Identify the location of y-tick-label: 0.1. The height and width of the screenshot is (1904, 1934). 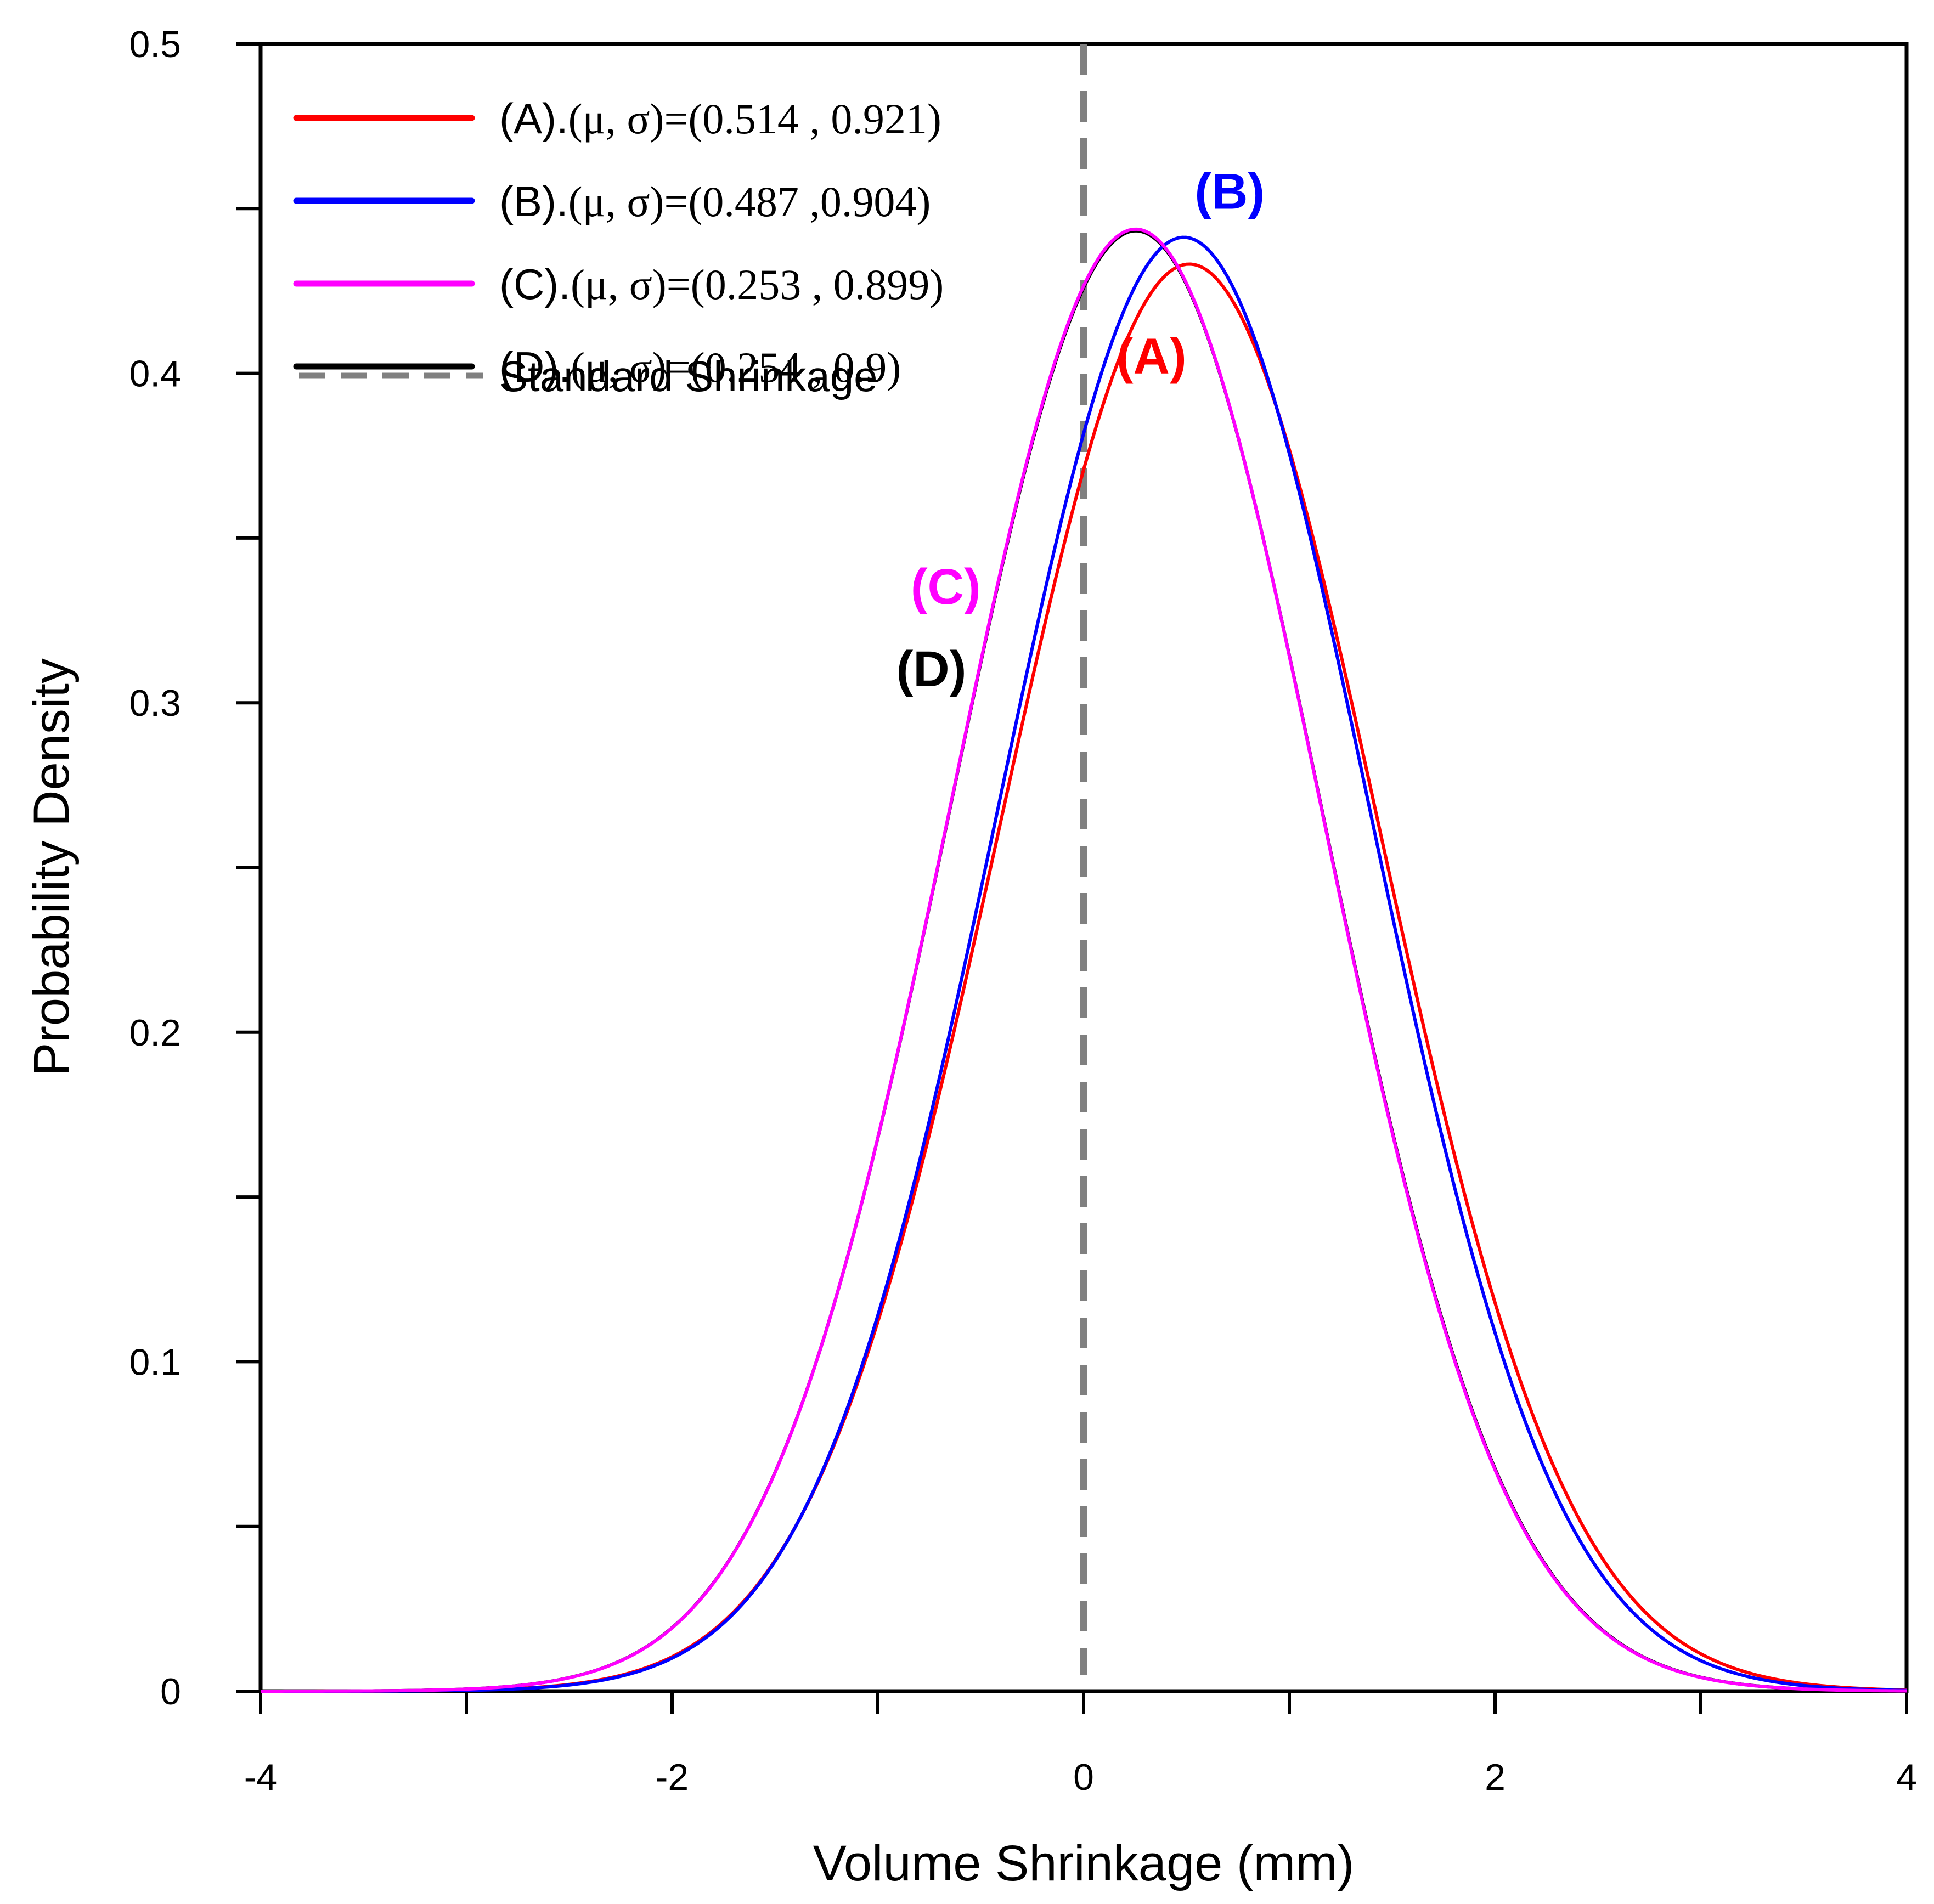
(155, 1362).